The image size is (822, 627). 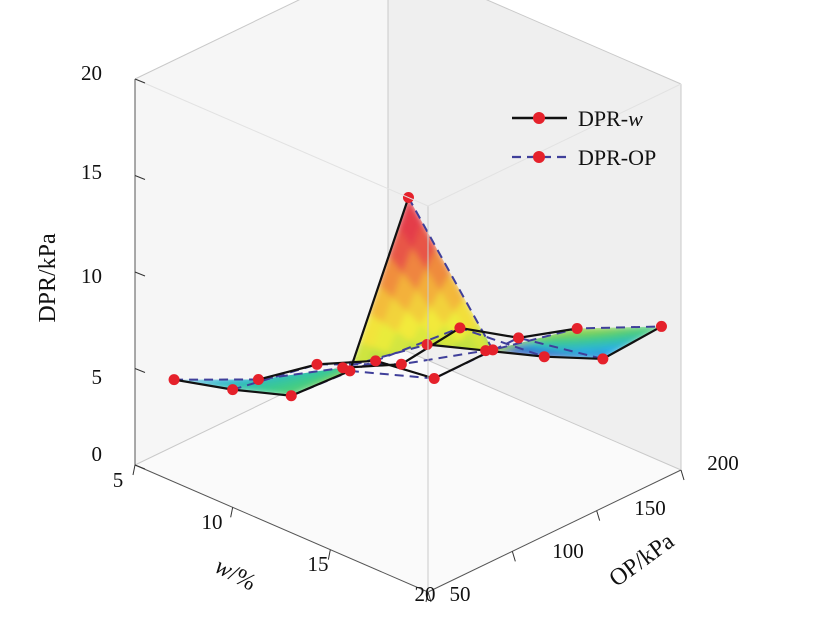 I want to click on y-tick-labels: 50 100 150 200, so click(x=594, y=528).